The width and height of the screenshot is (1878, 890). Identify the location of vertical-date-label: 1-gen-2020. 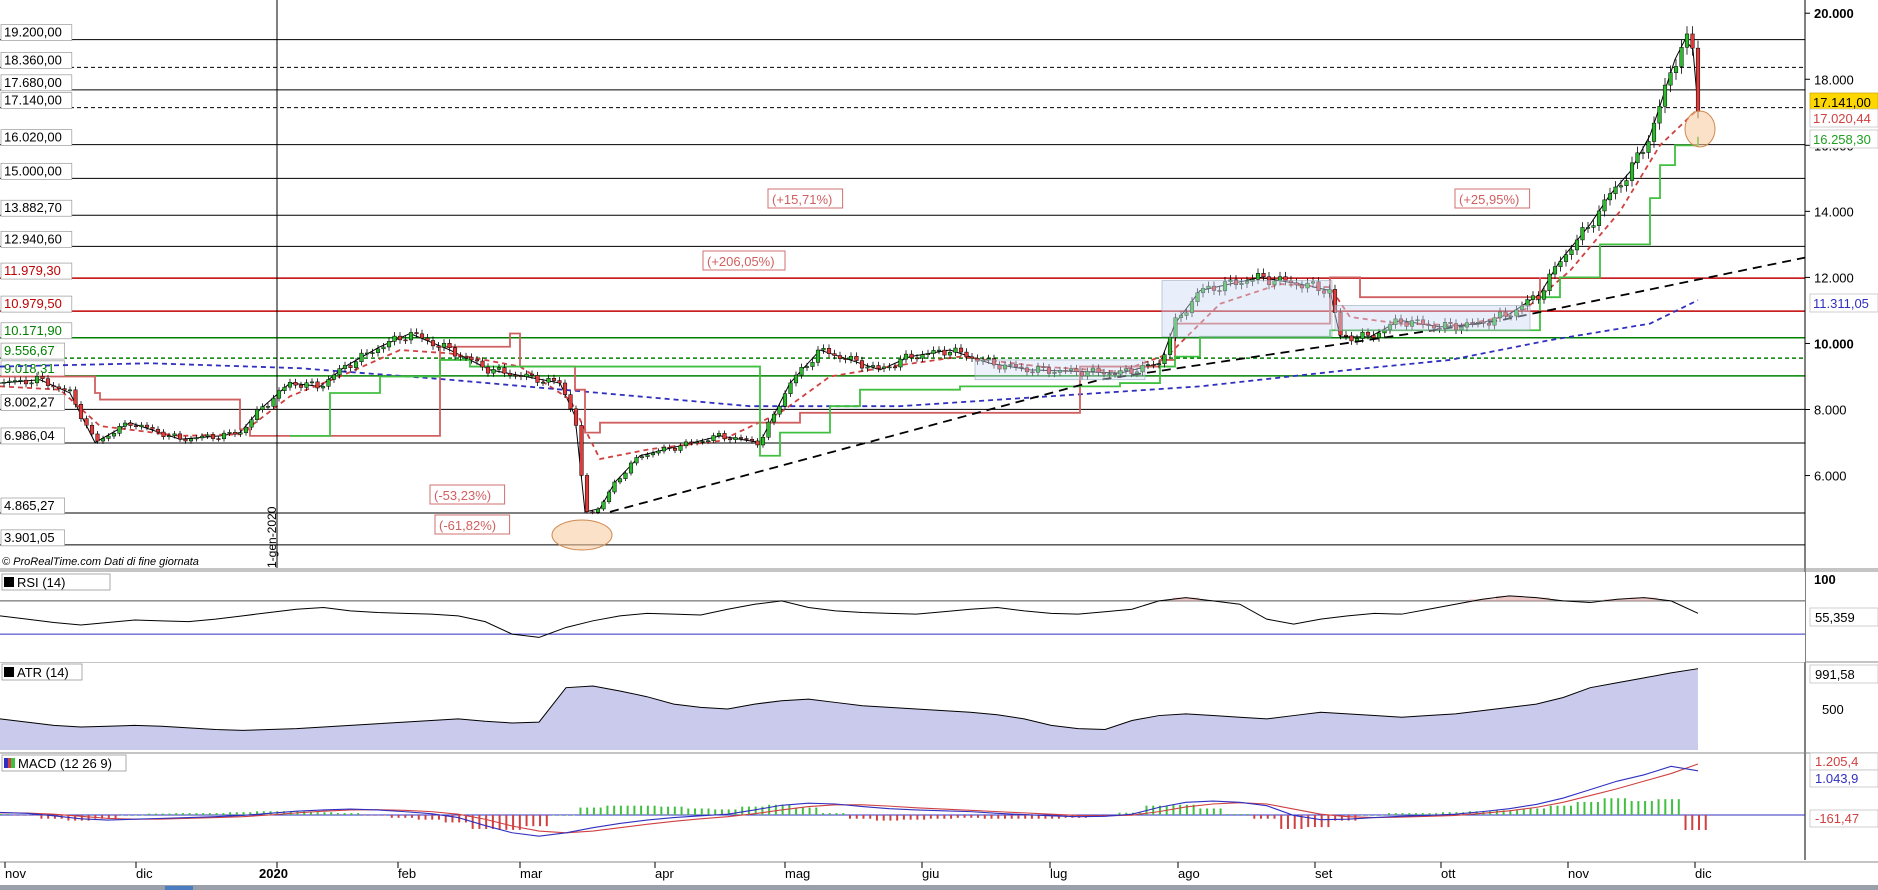
(272, 537).